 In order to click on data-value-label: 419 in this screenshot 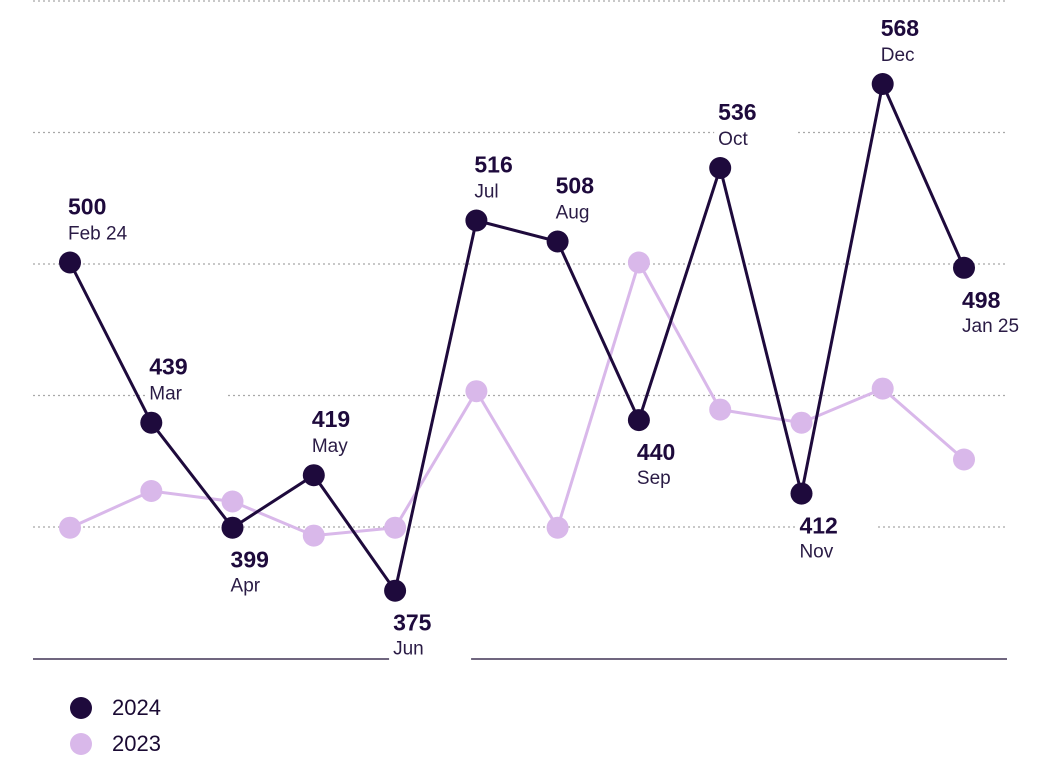, I will do `click(331, 419)`.